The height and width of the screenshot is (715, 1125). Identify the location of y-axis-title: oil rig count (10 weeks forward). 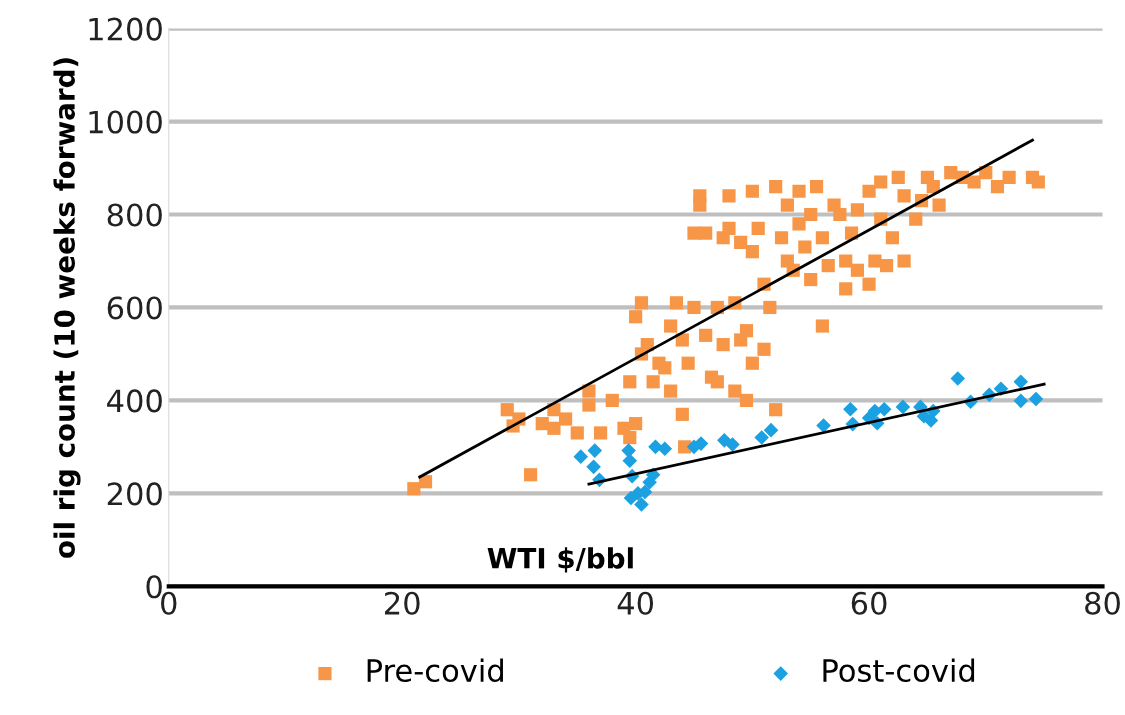
(67, 308).